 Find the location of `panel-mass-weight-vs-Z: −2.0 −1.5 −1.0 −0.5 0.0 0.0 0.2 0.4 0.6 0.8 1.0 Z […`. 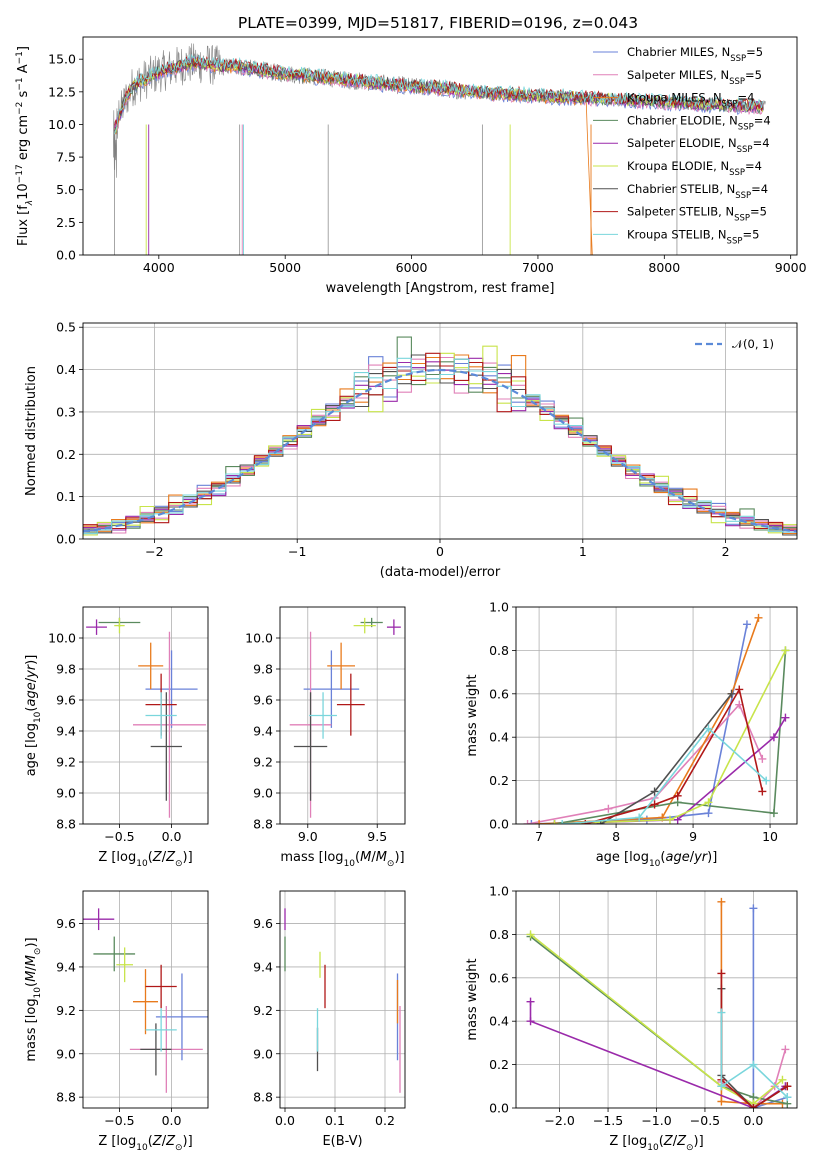

panel-mass-weight-vs-Z: −2.0 −1.5 −1.0 −0.5 0.0 0.0 0.2 0.4 0.6 0.8 1.0 Z [… is located at coordinates (631, 1018).